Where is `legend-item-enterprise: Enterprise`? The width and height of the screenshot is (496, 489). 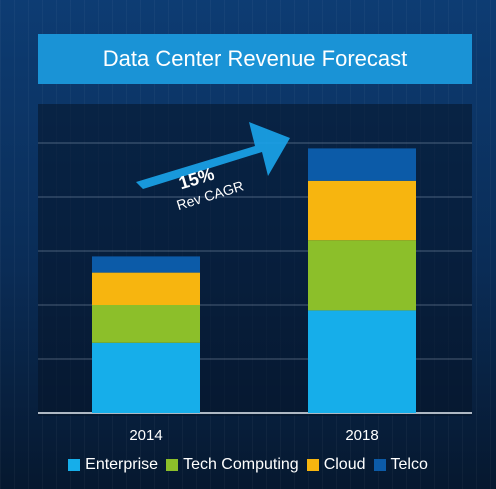
legend-item-enterprise: Enterprise is located at coordinates (113, 465).